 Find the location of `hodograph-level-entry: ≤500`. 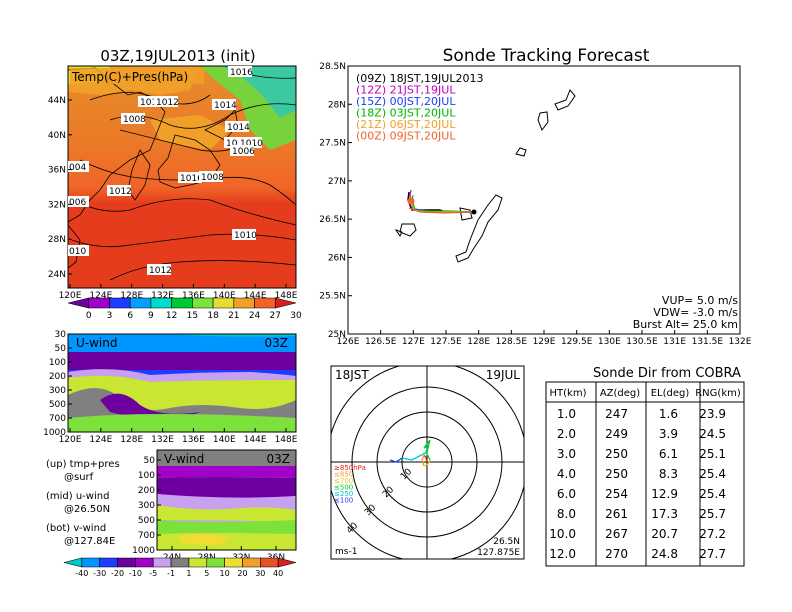

hodograph-level-entry: ≤500 is located at coordinates (343, 488).